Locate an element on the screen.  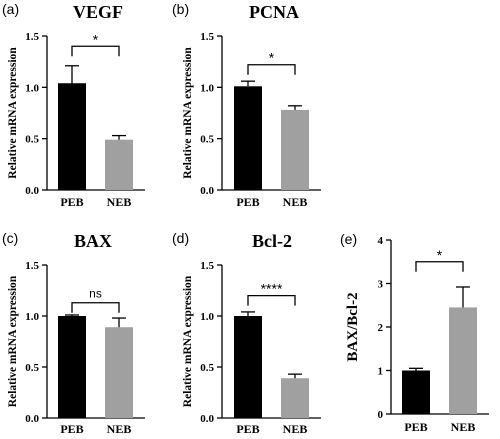
y-tick-label: 2 is located at coordinates (381, 328).